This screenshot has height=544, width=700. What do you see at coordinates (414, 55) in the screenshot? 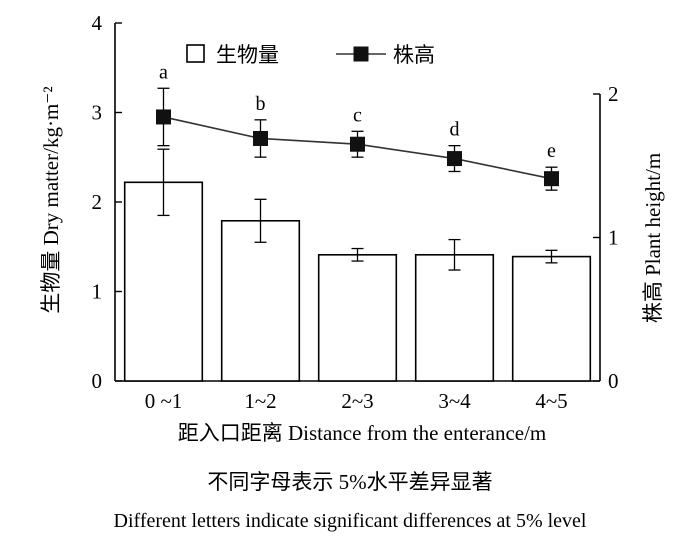
I see `legend-line-label: 株高` at bounding box center [414, 55].